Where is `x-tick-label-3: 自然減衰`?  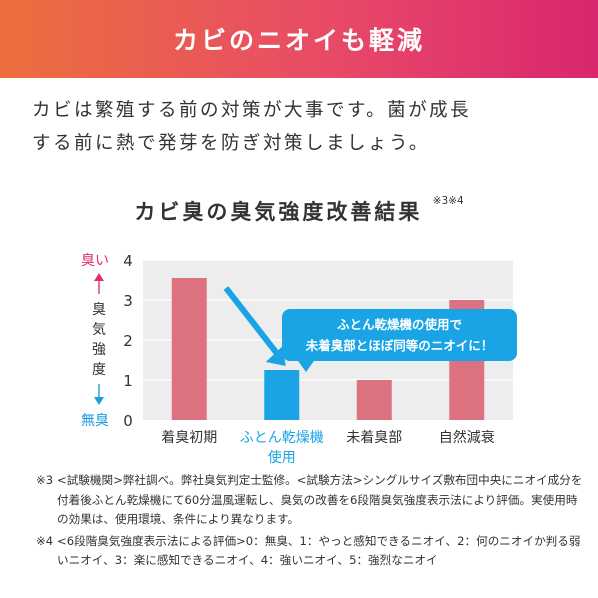 x-tick-label-3: 自然減衰 is located at coordinates (467, 437).